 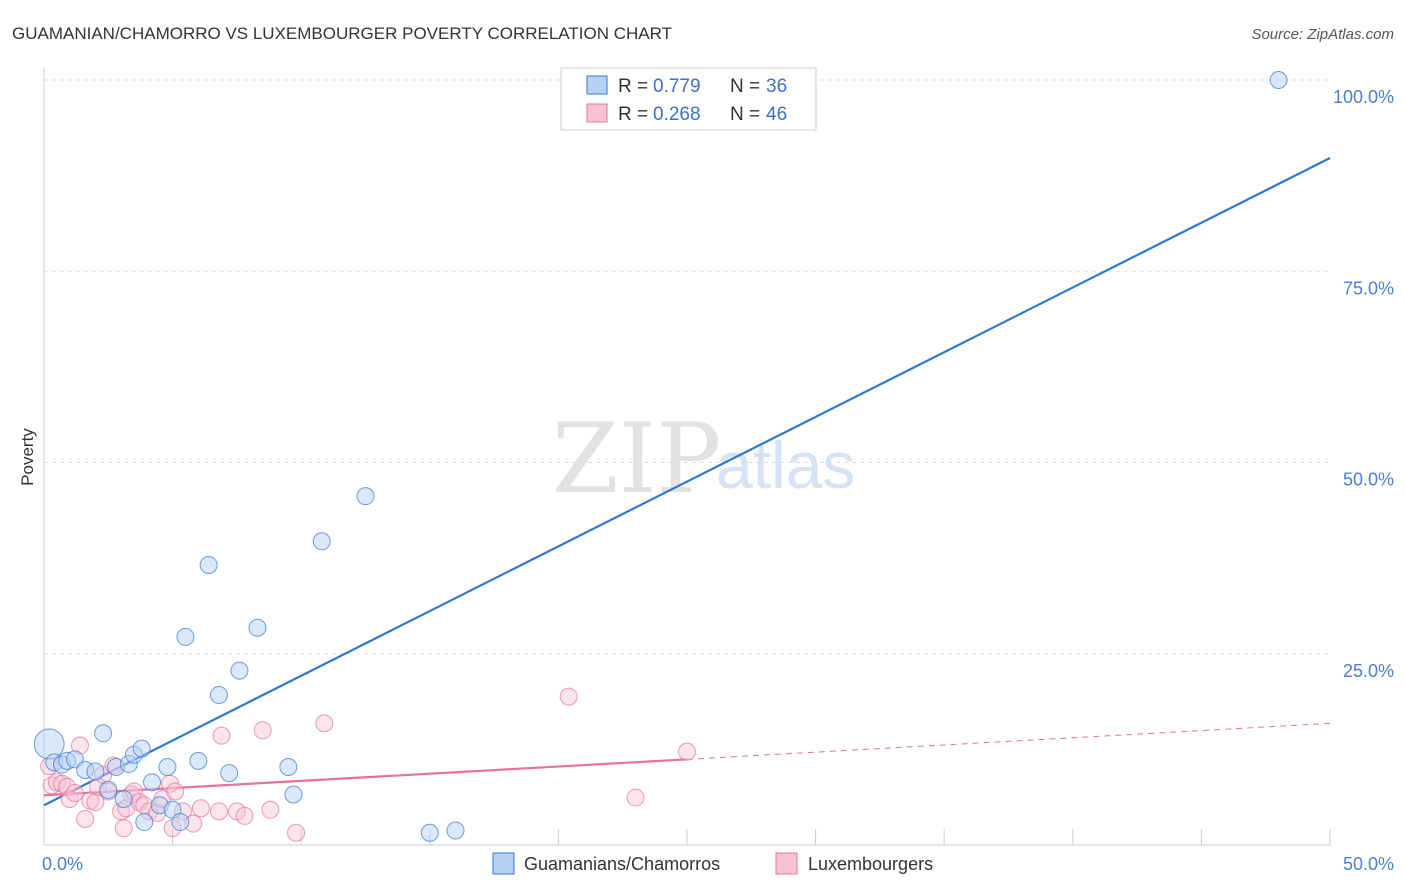 I want to click on y-tick-label: 25.0%, so click(x=1368, y=671).